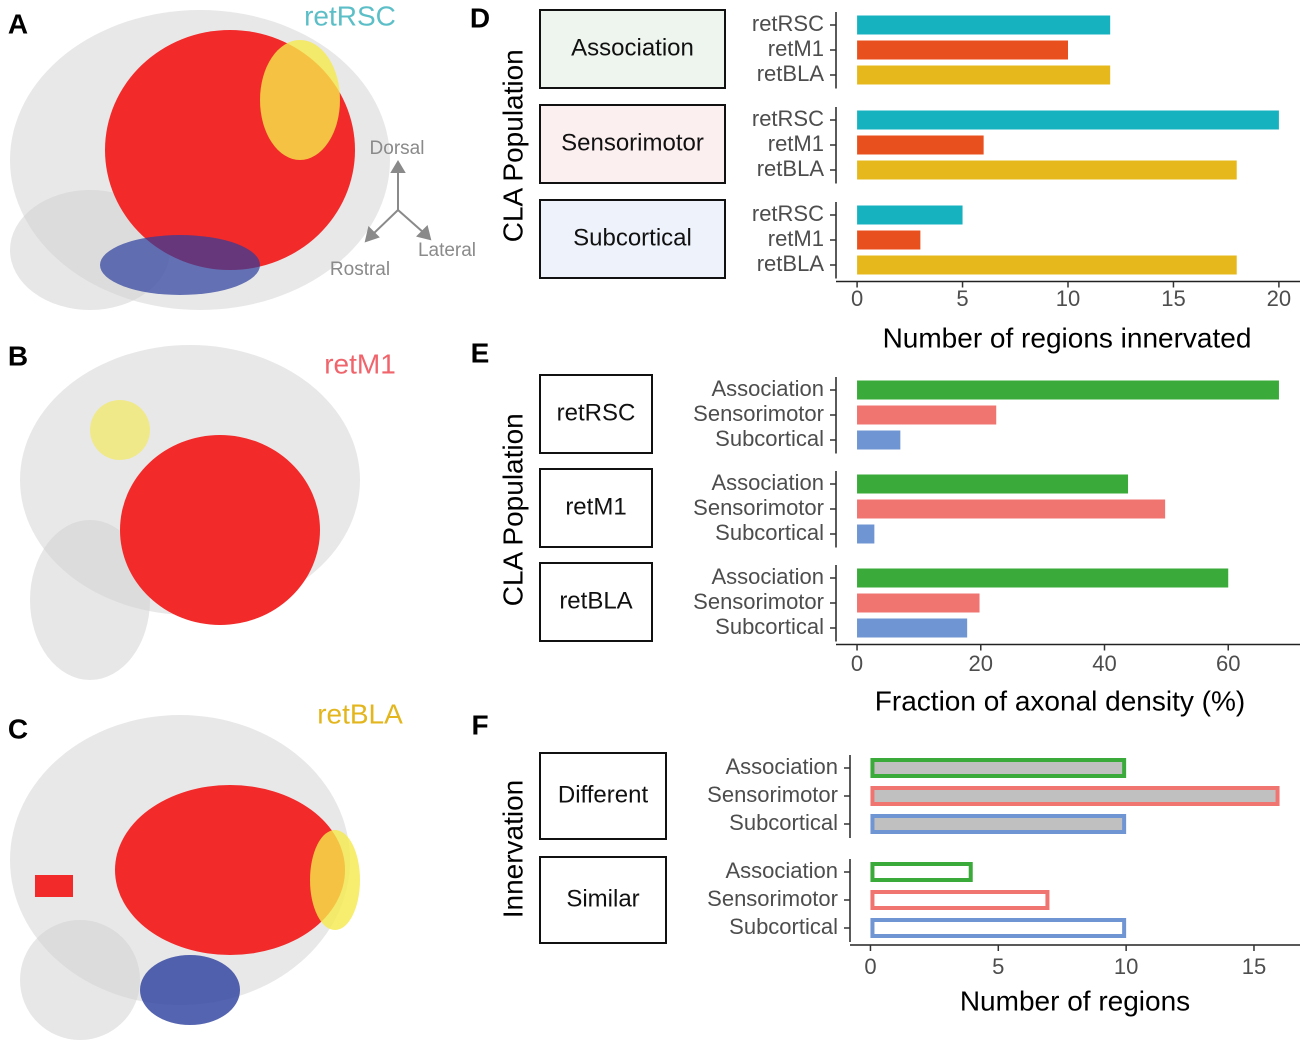 The height and width of the screenshot is (1052, 1300). I want to click on orientation-label: Dorsal, so click(397, 148).